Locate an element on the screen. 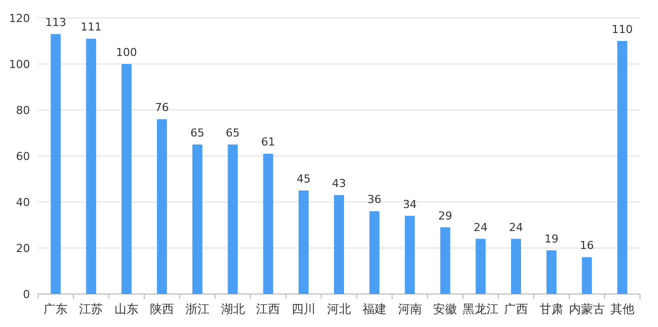  x-tick-label: 湖北 is located at coordinates (232, 309).